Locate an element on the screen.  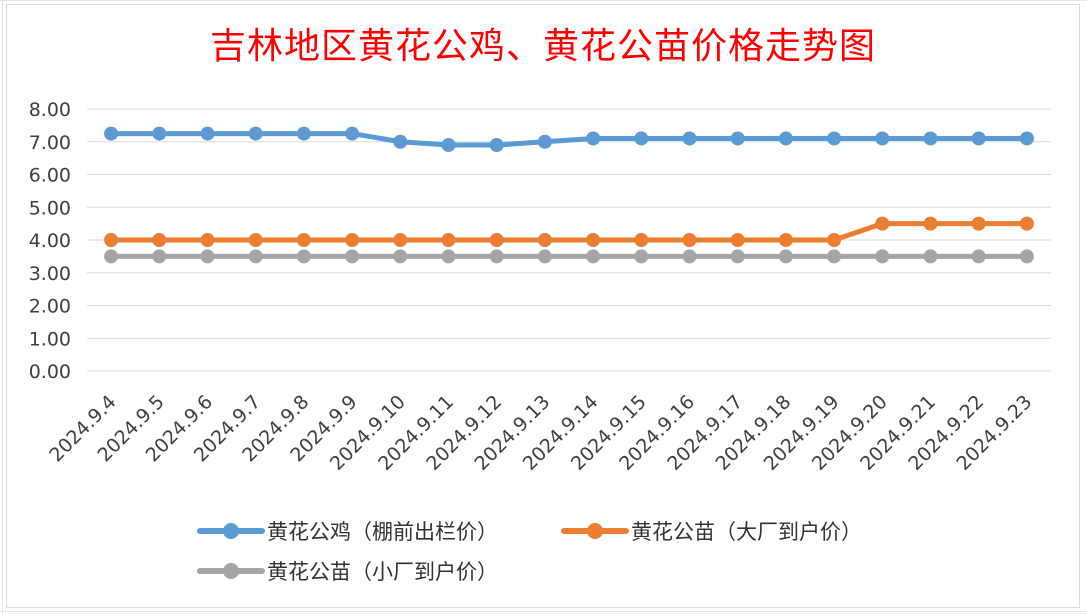
legend-label: 黄花公苗（大厂到户价） is located at coordinates (746, 532).